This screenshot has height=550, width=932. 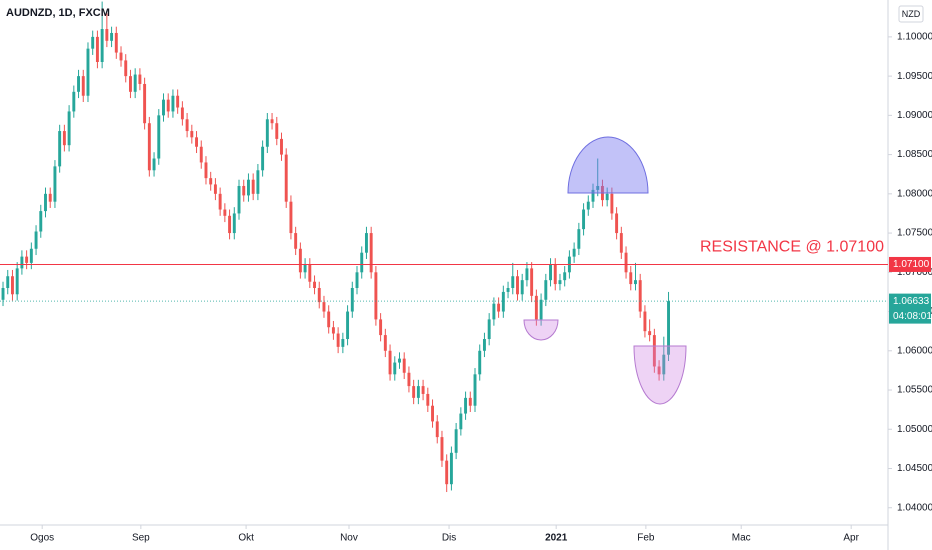 I want to click on y-tick-label: 1.09000, so click(x=914, y=115).